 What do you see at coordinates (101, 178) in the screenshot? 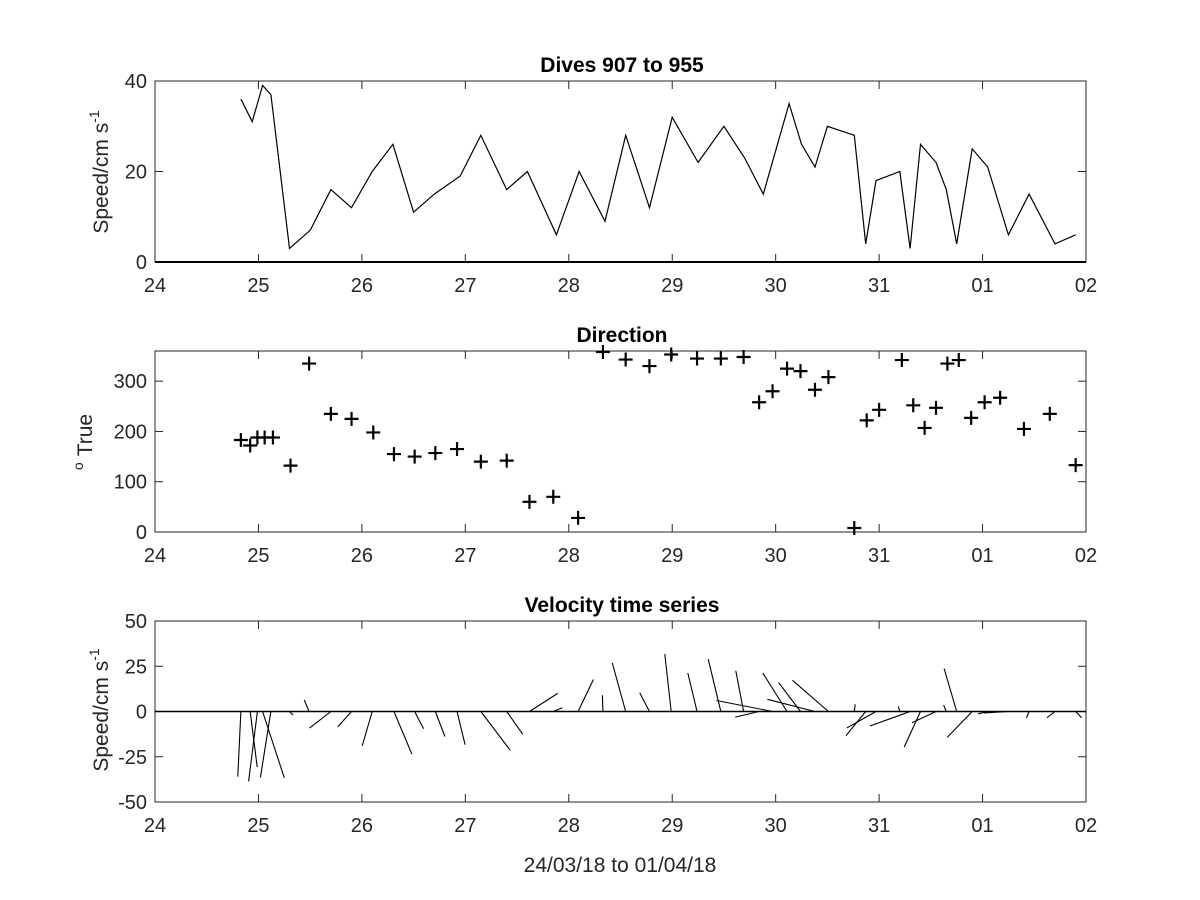
I see `speed-panel-ylabel-text: Speed/cm s` at bounding box center [101, 178].